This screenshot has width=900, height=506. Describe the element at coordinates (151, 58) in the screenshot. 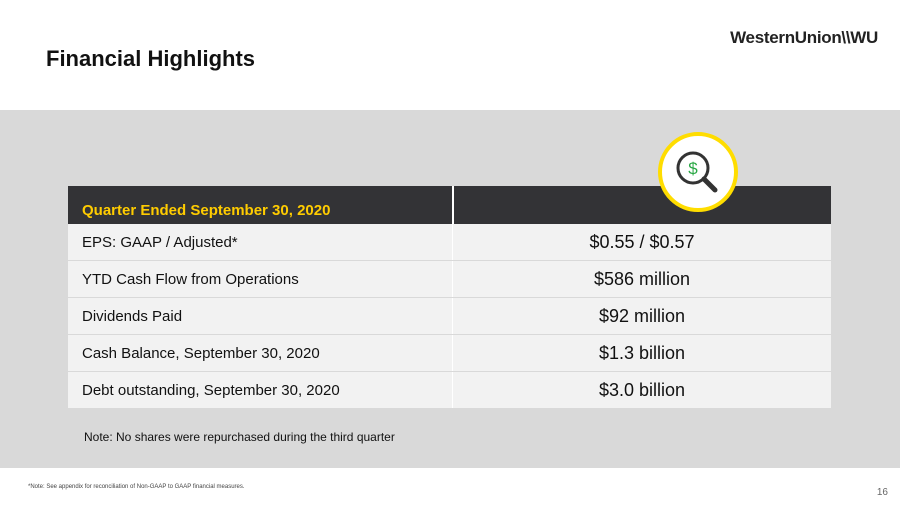

I see `title: Financial Highlights` at that location.